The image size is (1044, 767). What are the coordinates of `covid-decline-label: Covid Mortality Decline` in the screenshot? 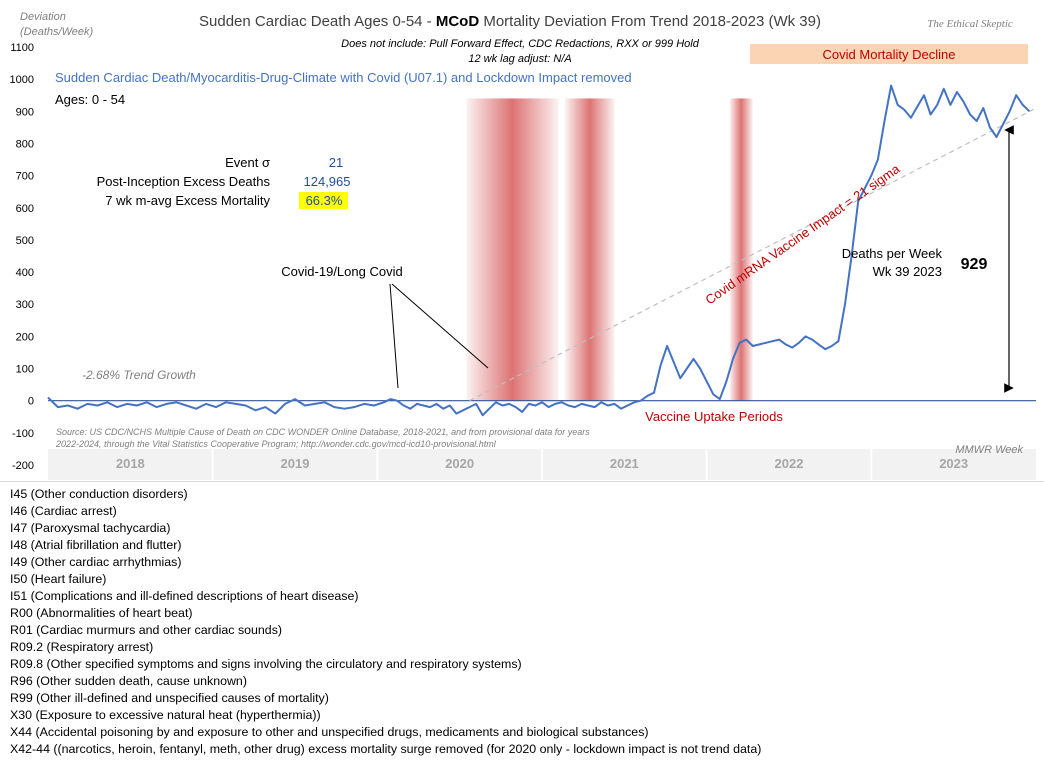 It's located at (889, 54).